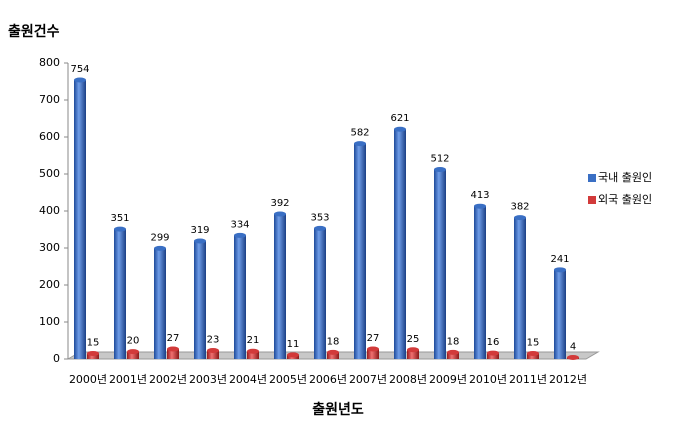 Image resolution: width=675 pixels, height=423 pixels. Describe the element at coordinates (49, 247) in the screenshot. I see `y-tick-label: 300` at that location.